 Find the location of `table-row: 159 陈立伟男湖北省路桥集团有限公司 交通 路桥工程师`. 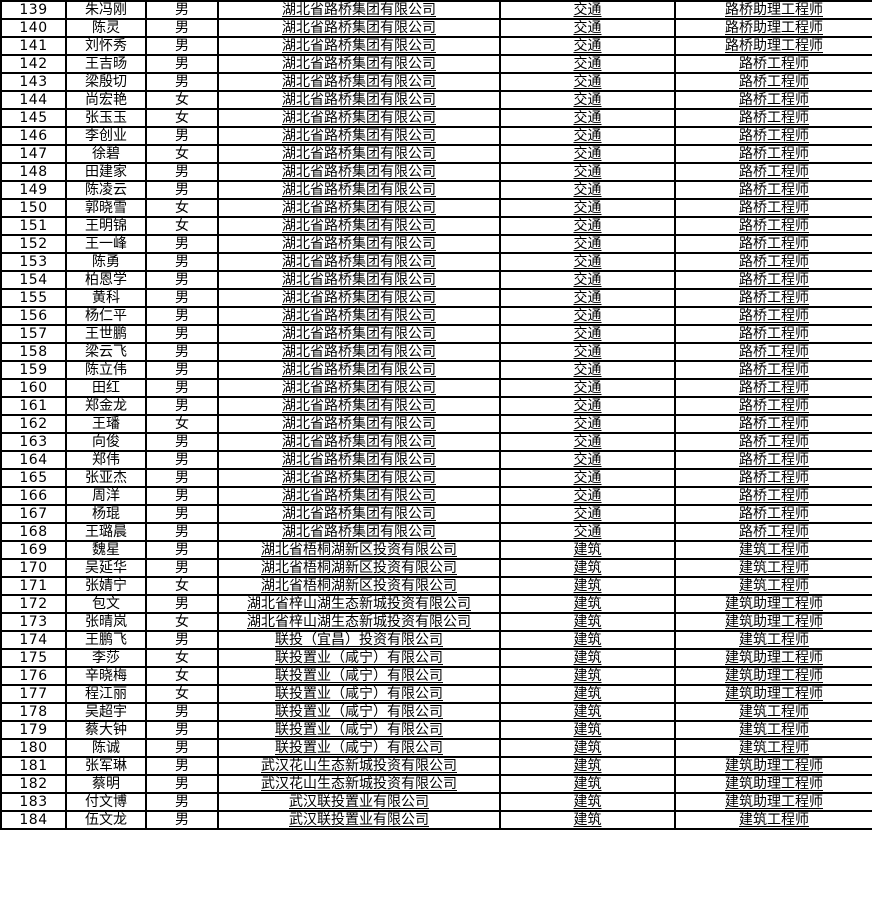

table-row: 159 陈立伟男湖北省路桥集团有限公司 交通 路桥工程师 is located at coordinates (436, 370).